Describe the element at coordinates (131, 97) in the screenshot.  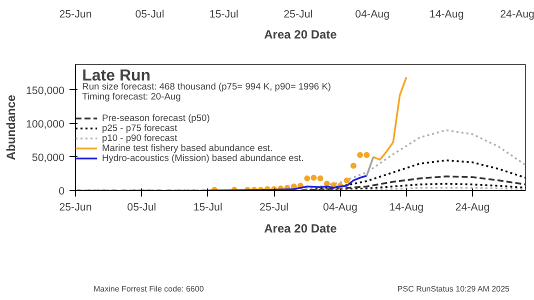
I see `annotation: Timing forecast: 20-Aug` at that location.